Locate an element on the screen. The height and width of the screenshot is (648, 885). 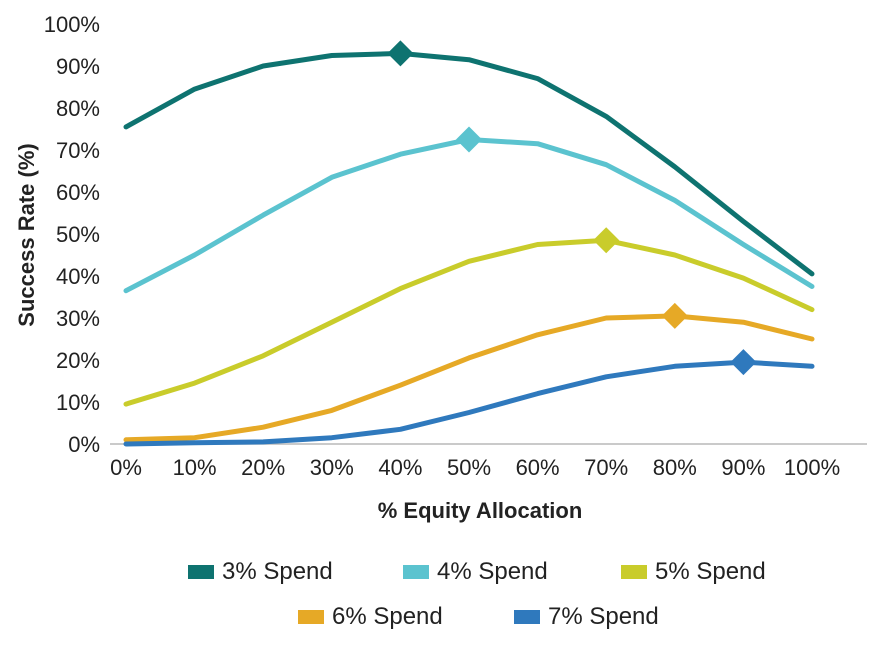
legend-item-5-spend: 5% Spend is located at coordinates (693, 572).